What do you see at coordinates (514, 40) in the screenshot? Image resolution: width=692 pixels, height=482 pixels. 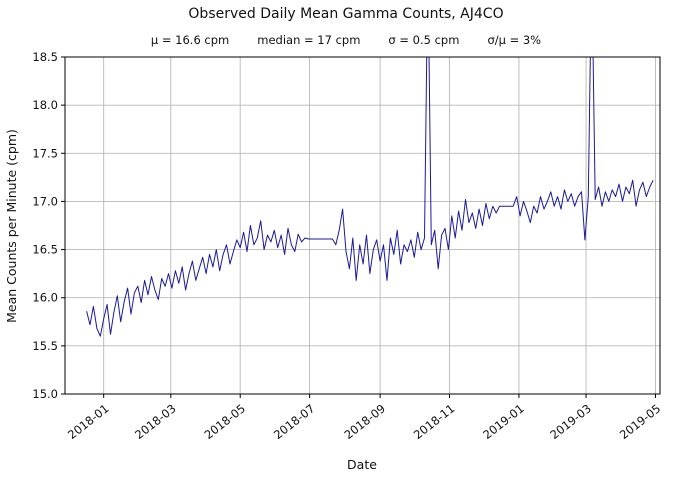 I see `stat-ratio: σ/μ = 3%` at bounding box center [514, 40].